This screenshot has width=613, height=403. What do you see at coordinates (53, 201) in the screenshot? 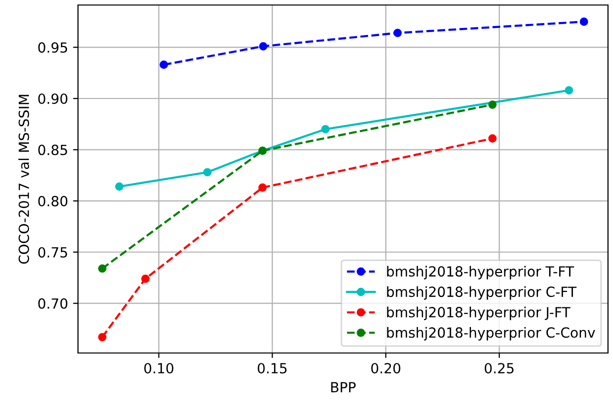
I see `y-tick-label: 0.80` at bounding box center [53, 201].